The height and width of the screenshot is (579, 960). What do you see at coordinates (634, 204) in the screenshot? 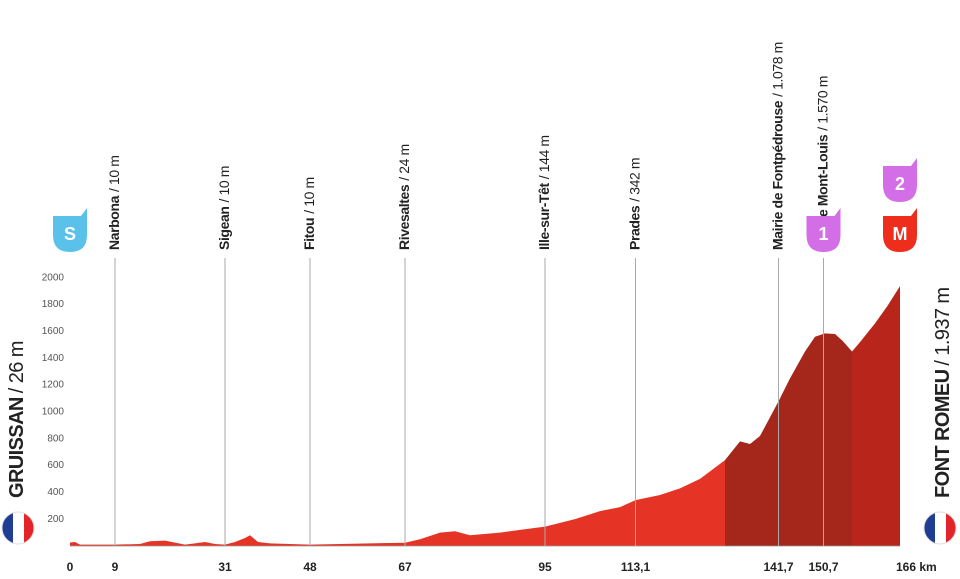
I see `waypoint-label: Prades / 342 m` at bounding box center [634, 204].